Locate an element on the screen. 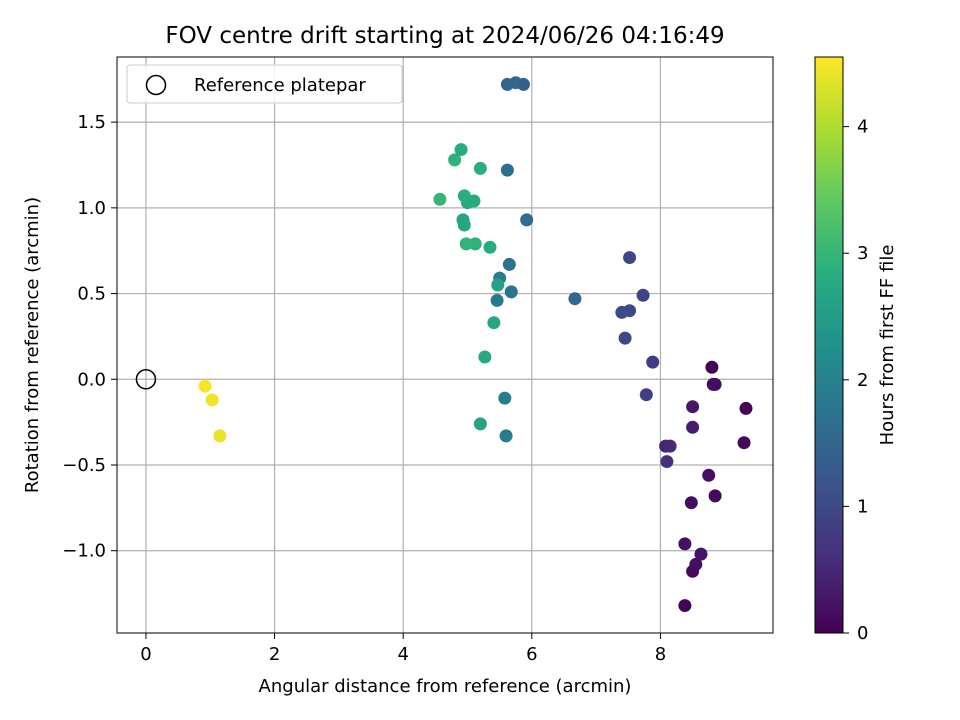 This screenshot has height=720, width=960. x-axis-label: Angular distance from reference (arcmin) is located at coordinates (445, 686).